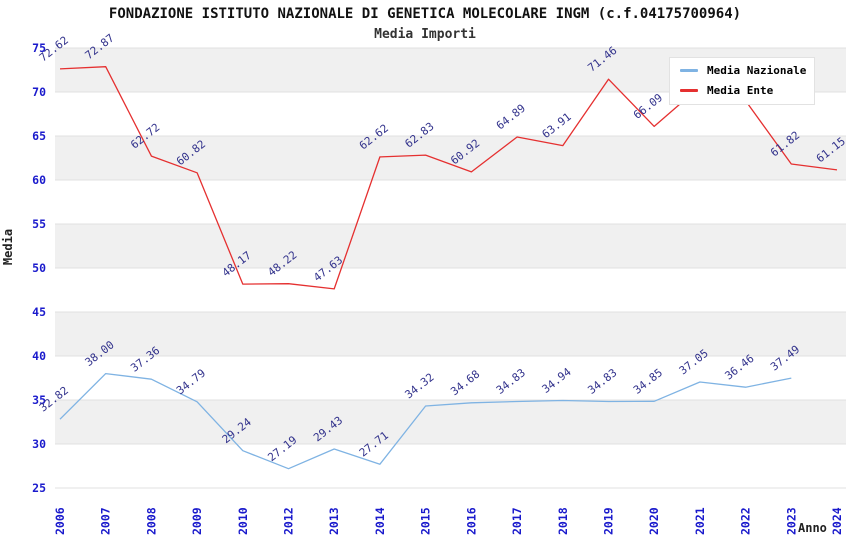 This screenshot has width=850, height=550. What do you see at coordinates (689, 90) in the screenshot?
I see `legend-swatch-media-ente-icon` at bounding box center [689, 90].